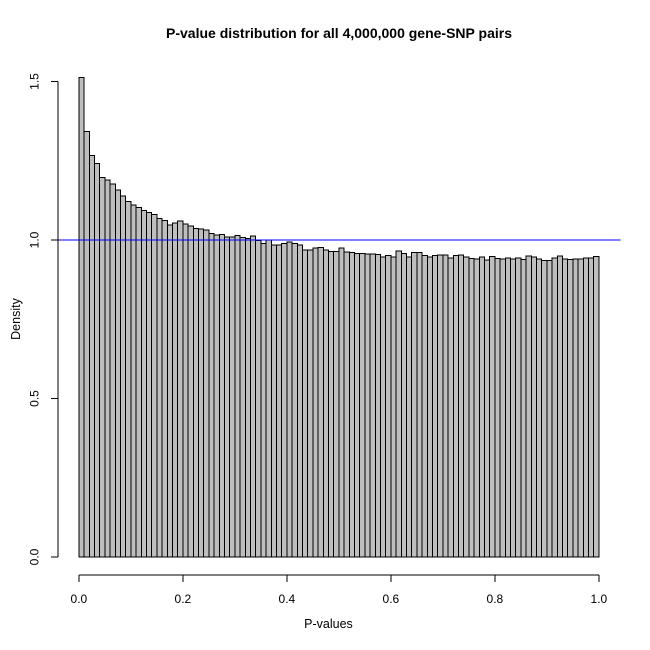  Describe the element at coordinates (35, 398) in the screenshot. I see `y-tick-label: 0.5` at that location.